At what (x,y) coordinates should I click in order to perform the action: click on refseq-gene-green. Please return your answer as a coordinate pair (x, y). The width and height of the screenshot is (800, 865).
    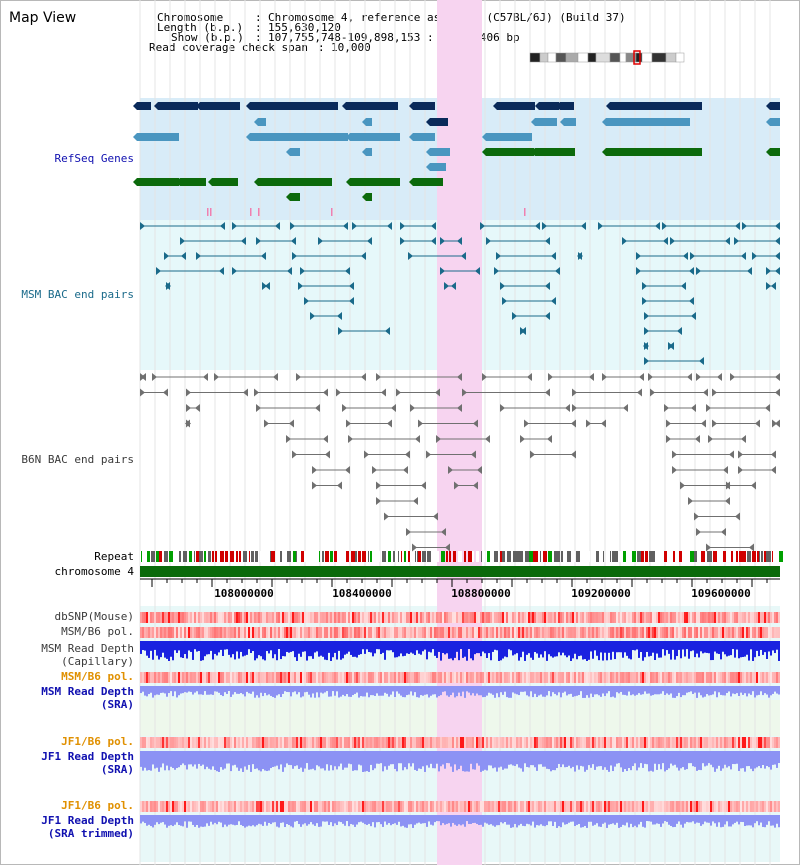
    Looking at the image, I should click on (158, 182).